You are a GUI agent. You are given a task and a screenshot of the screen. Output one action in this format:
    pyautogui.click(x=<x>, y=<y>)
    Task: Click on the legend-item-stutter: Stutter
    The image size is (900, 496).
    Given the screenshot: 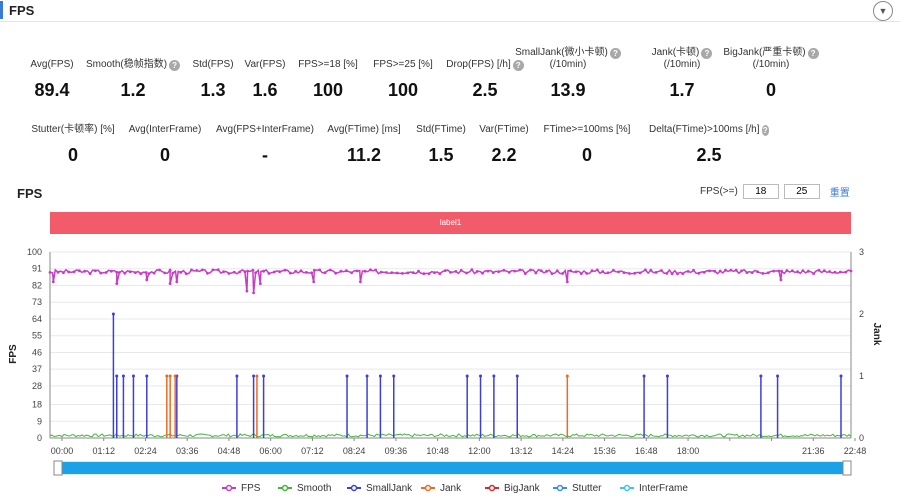 What is the action you would take?
    pyautogui.click(x=577, y=488)
    